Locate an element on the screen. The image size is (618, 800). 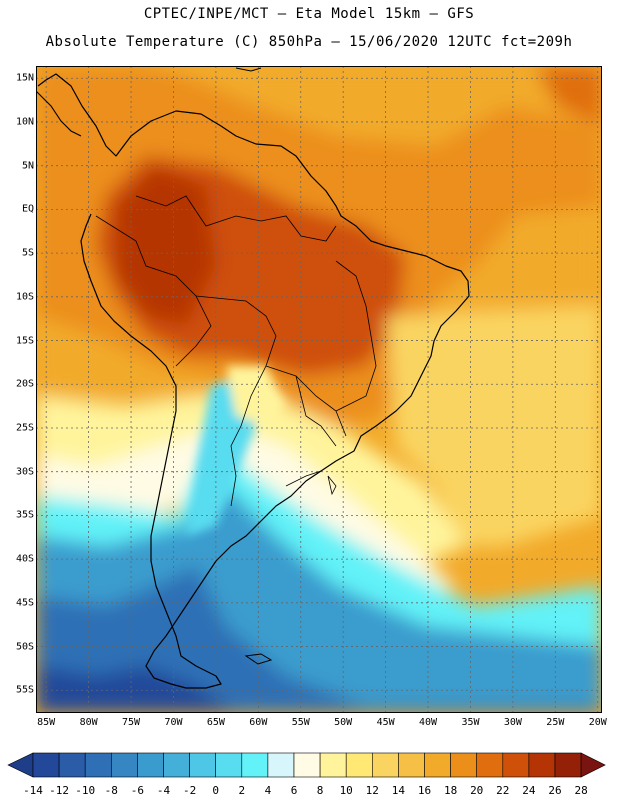
lon-tick-label: 70W is located at coordinates (173, 722).